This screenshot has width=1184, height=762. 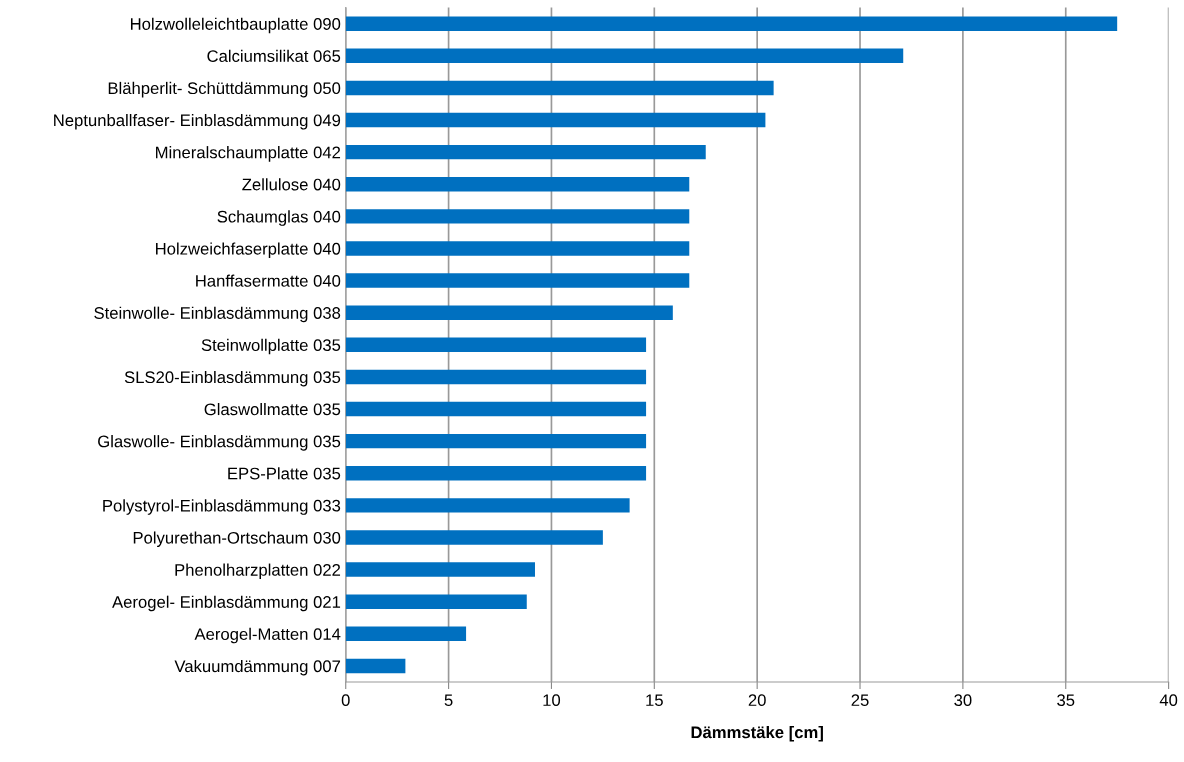 What do you see at coordinates (291, 184) in the screenshot?
I see `y-tick-label: Zellulose 040` at bounding box center [291, 184].